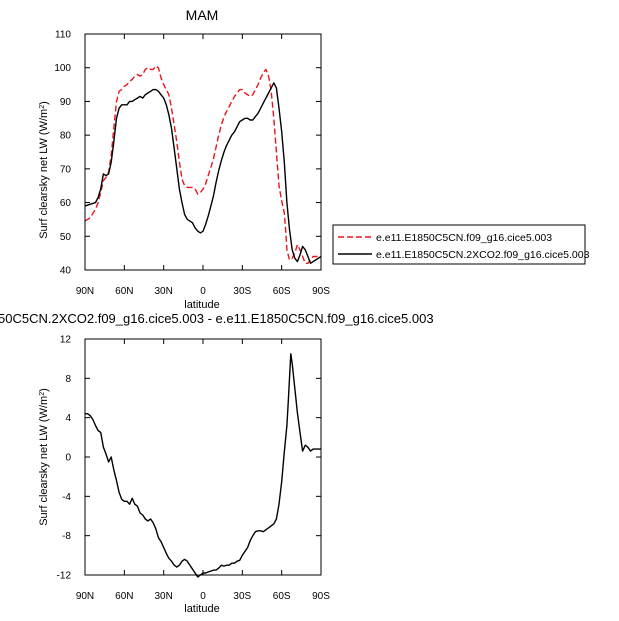 This screenshot has width=619, height=621. I want to click on panel-top-series, so click(203, 164).